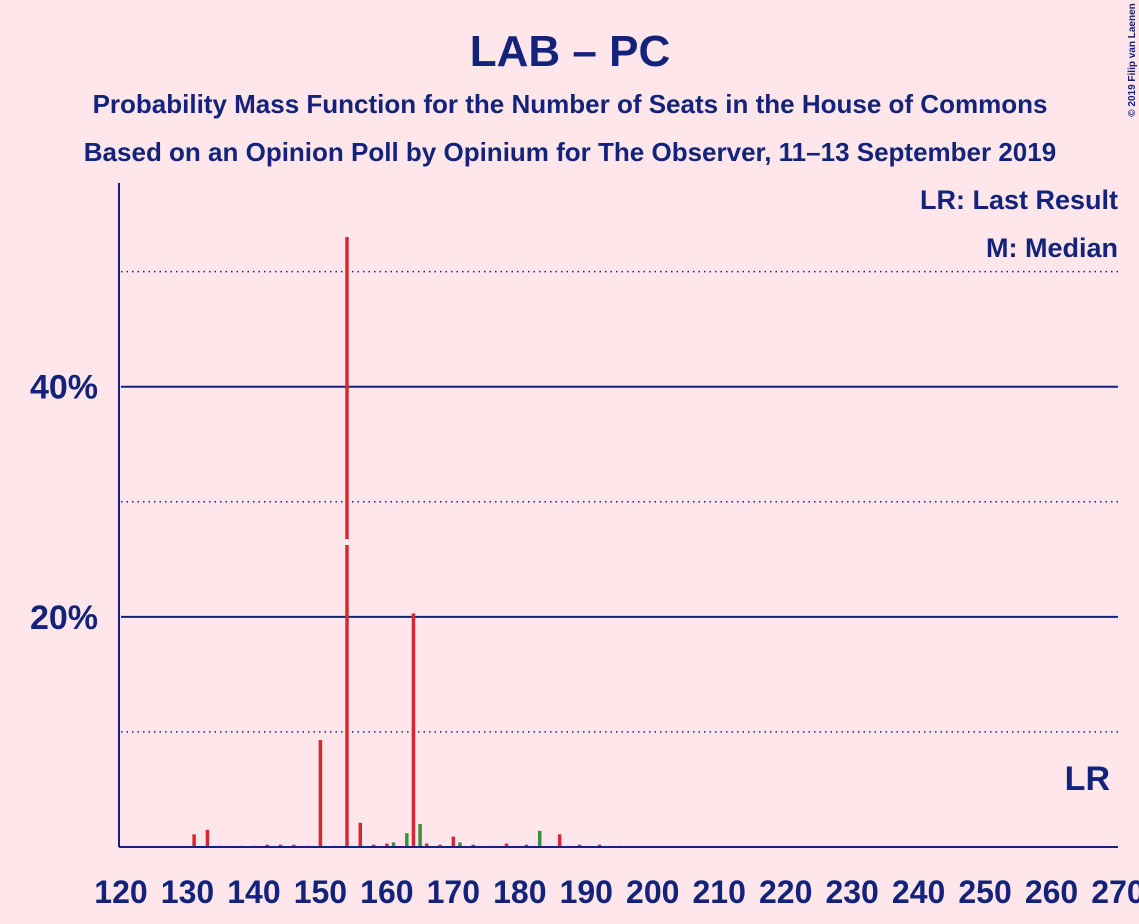 This screenshot has width=1139, height=924. What do you see at coordinates (64, 618) in the screenshot?
I see `y-tick-label: 20%` at bounding box center [64, 618].